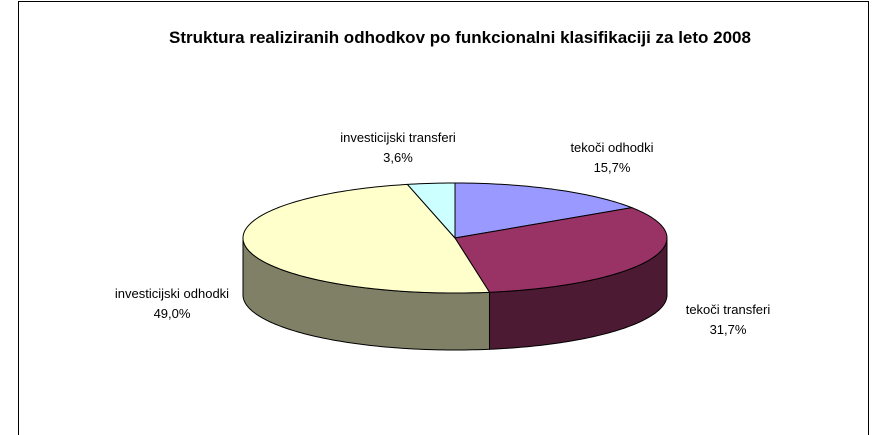 Image resolution: width=887 pixels, height=435 pixels. I want to click on value-label: 49,0%, so click(172, 313).